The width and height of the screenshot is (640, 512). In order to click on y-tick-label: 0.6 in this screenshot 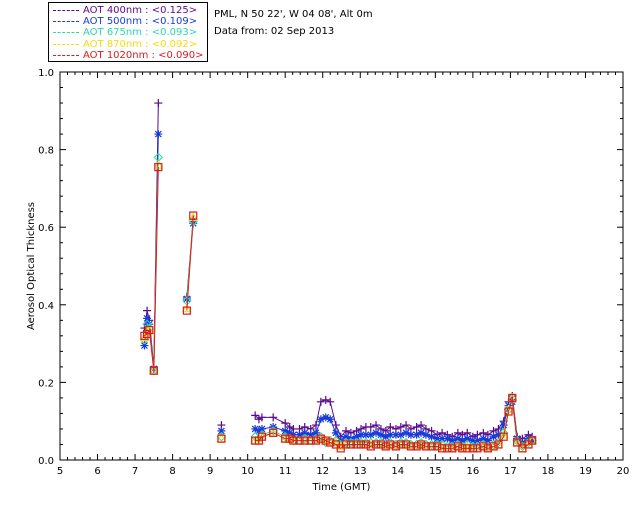, I will do `click(46, 228)`.